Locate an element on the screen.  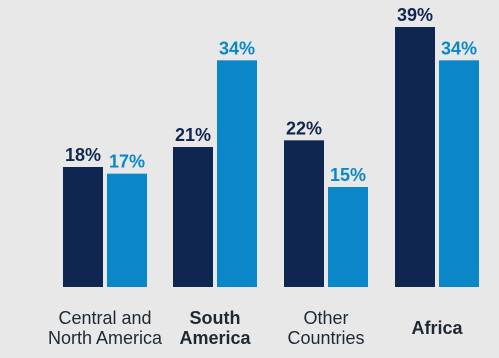
data-label-2-1: 17% is located at coordinates (127, 162).